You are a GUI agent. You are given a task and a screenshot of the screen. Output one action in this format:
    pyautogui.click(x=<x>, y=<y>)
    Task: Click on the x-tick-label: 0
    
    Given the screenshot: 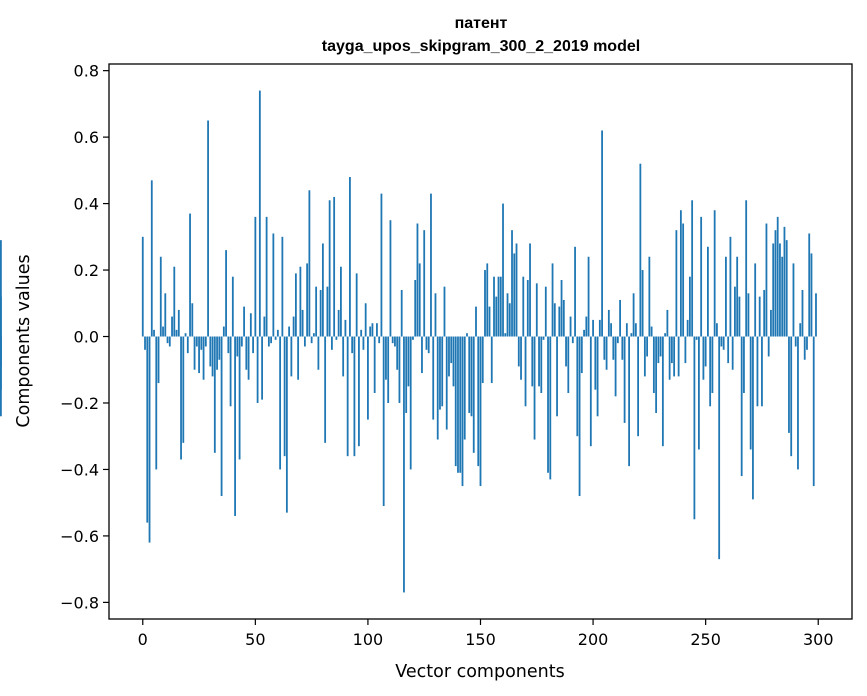 What is the action you would take?
    pyautogui.click(x=143, y=639)
    